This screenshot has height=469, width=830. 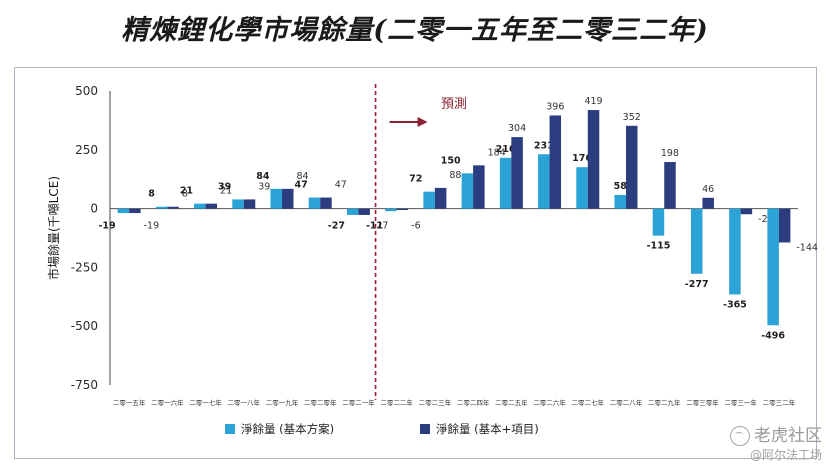 What do you see at coordinates (282, 402) in the screenshot?
I see `x-tick-label: 二零一九年` at bounding box center [282, 402].